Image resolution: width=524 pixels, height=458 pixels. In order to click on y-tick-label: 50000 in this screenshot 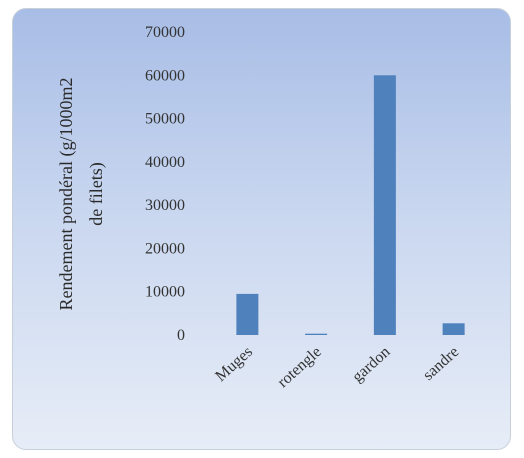, I will do `click(165, 119)`.